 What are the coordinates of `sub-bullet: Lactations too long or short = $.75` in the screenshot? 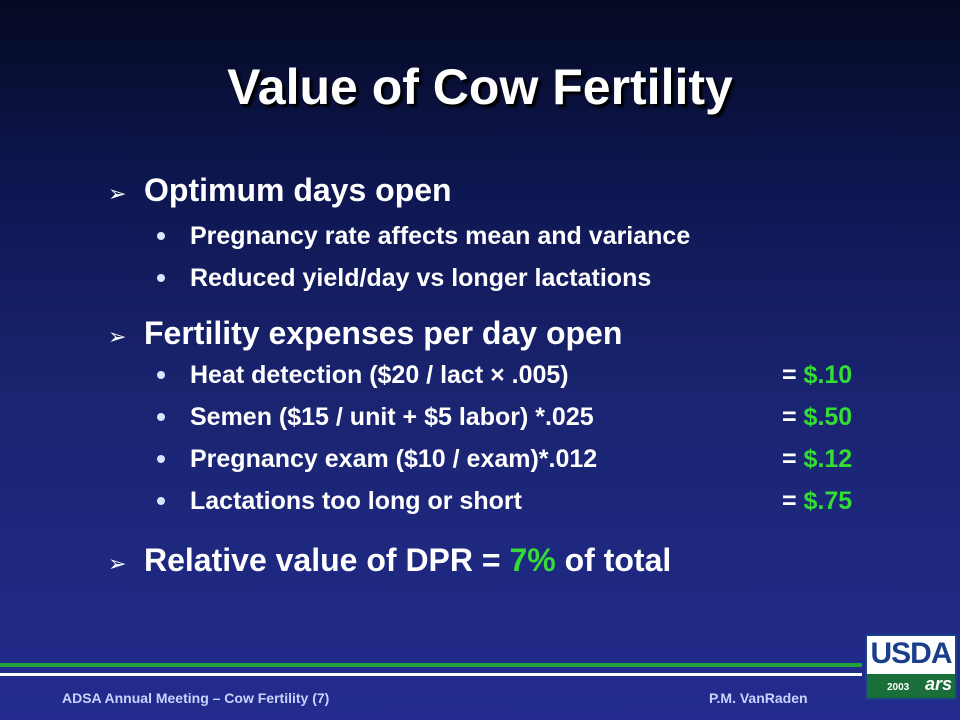 It's located at (504, 501).